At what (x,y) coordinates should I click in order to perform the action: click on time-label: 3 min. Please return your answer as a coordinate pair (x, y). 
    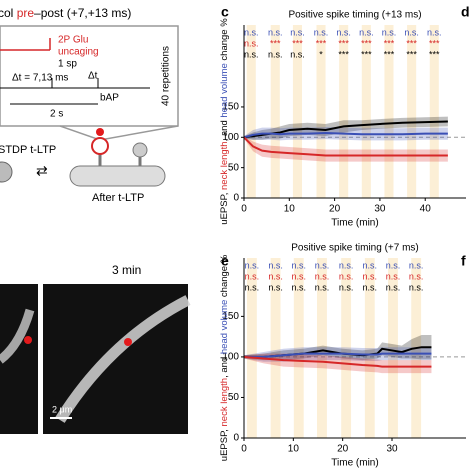
    Looking at the image, I should click on (126, 270).